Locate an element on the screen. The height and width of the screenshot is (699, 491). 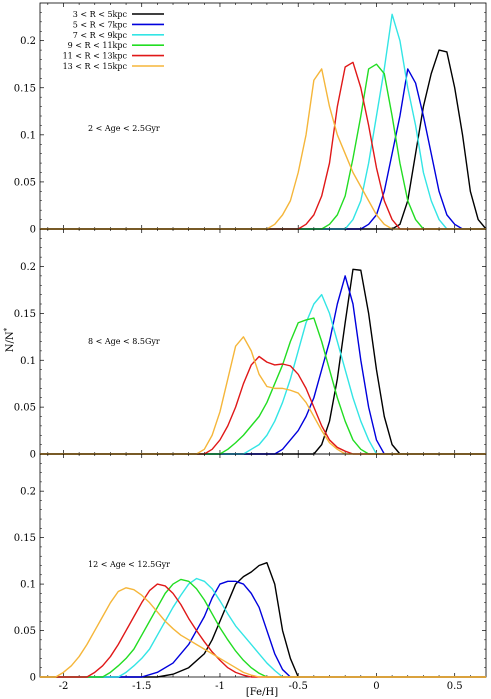
x-tick-label: -1.5 is located at coordinates (141, 686).